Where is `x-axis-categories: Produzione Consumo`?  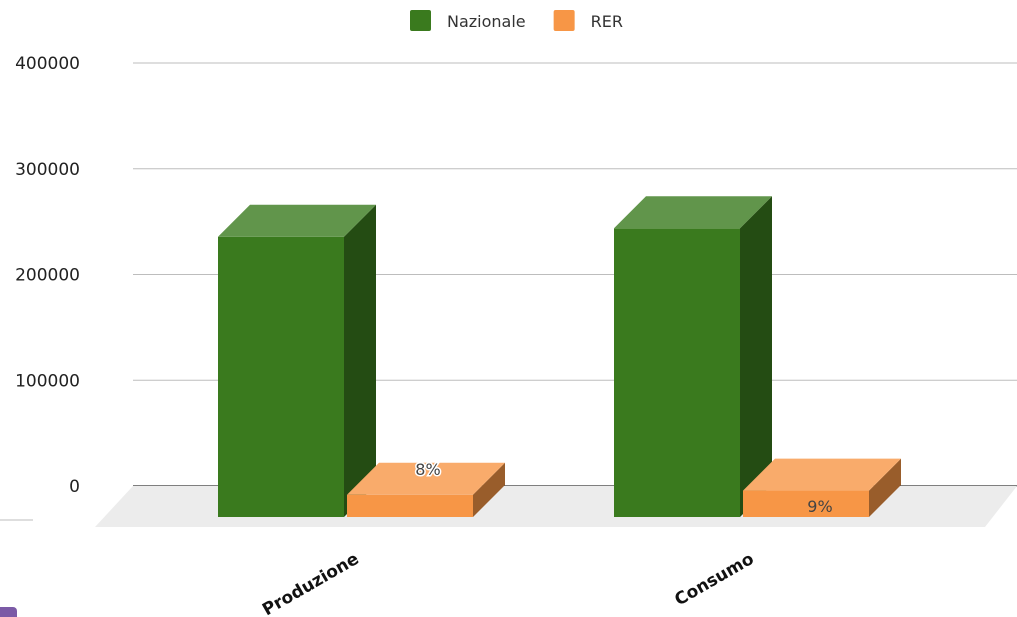
x-axis-categories: Produzione Consumo is located at coordinates (508, 583).